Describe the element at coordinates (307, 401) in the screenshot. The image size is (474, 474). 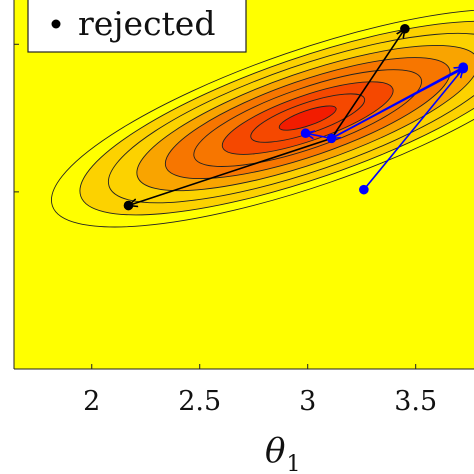
I see `x-tick-label-3: 3` at that location.